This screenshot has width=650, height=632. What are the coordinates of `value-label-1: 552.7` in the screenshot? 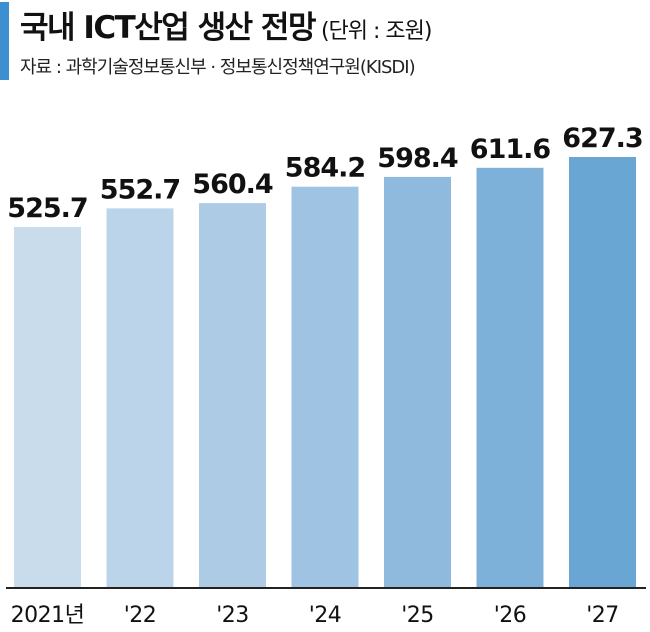 It's located at (140, 189).